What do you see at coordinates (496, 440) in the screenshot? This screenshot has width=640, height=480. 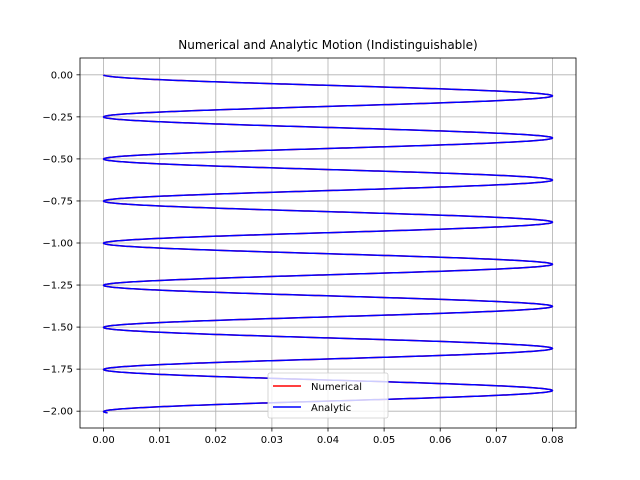 I see `x-tick-label: 0.07` at bounding box center [496, 440].